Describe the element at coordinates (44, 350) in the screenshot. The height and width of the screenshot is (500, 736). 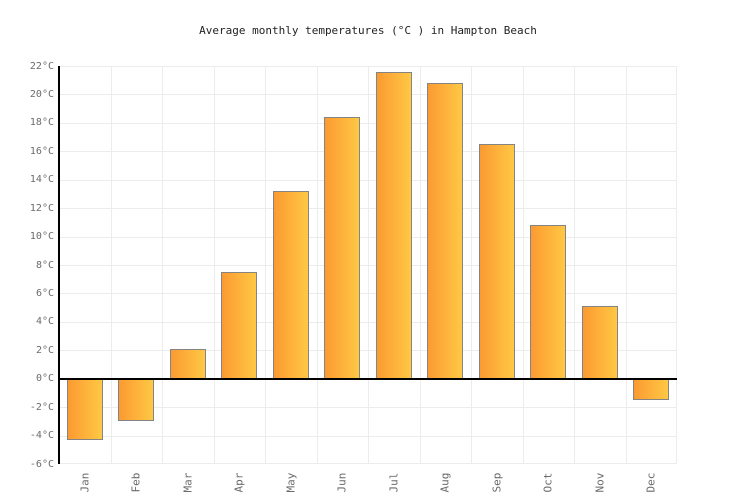
I see `y-tick-label: 2°C` at that location.